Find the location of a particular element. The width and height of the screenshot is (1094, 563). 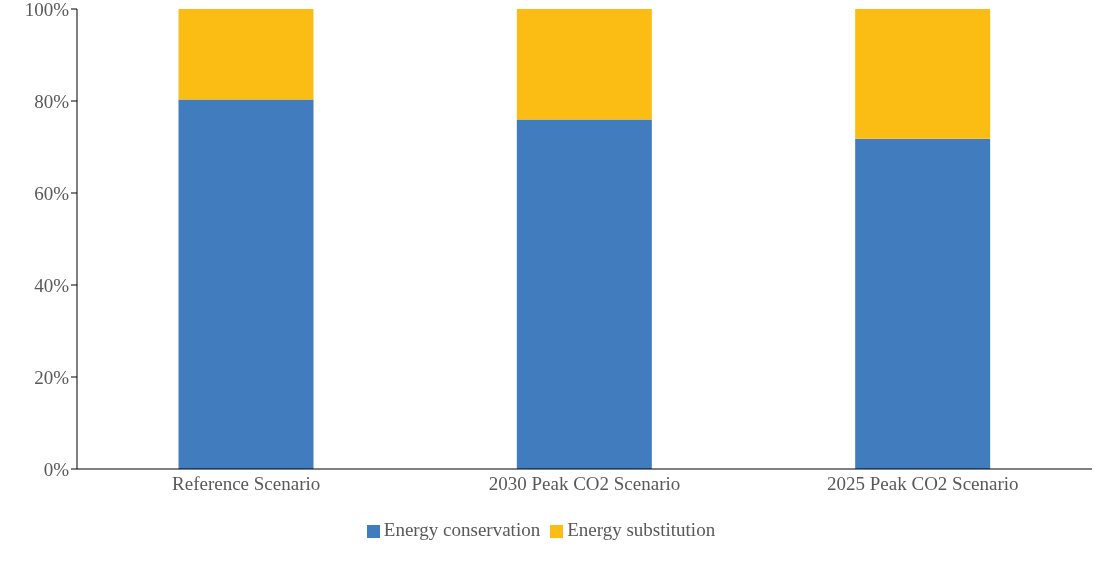

x-tick-label: 2030 Peak CO2 Scenario is located at coordinates (584, 484).